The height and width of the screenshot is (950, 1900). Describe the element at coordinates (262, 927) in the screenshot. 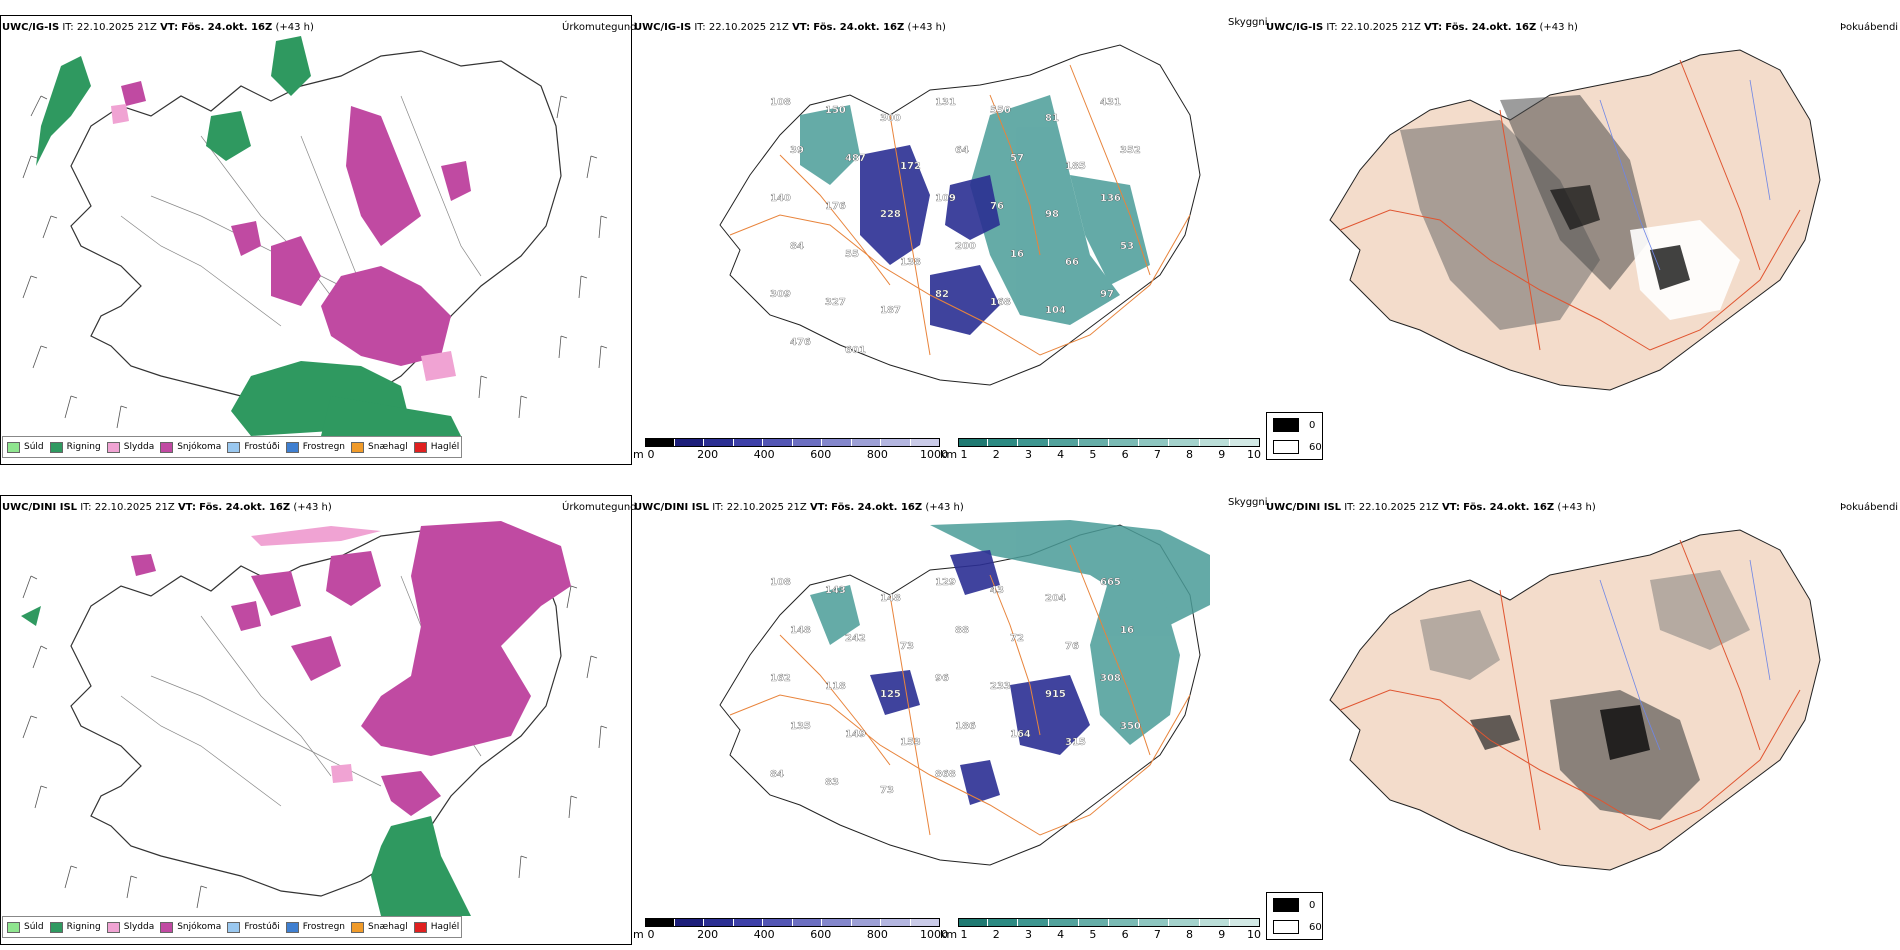

I see `legend-label: Frostúði` at that location.